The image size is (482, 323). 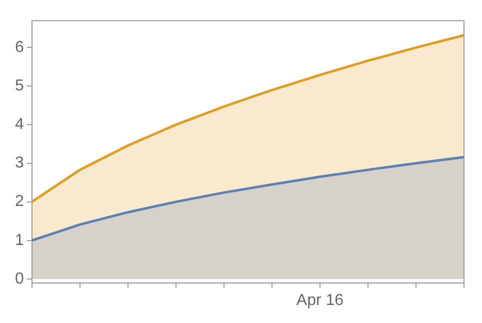 What do you see at coordinates (320, 300) in the screenshot?
I see `x-tick-label: Apr 16` at bounding box center [320, 300].